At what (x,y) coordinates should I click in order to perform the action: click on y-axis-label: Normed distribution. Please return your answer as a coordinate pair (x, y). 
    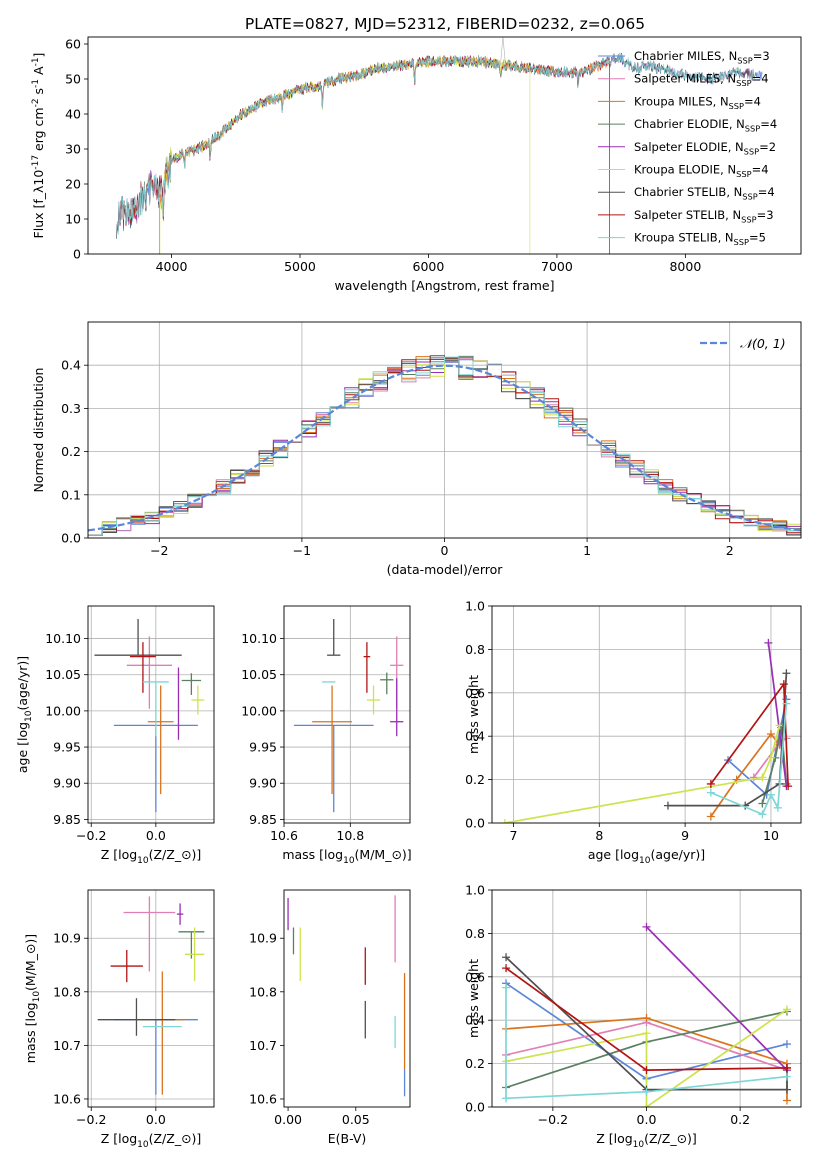
    Looking at the image, I should click on (38, 430).